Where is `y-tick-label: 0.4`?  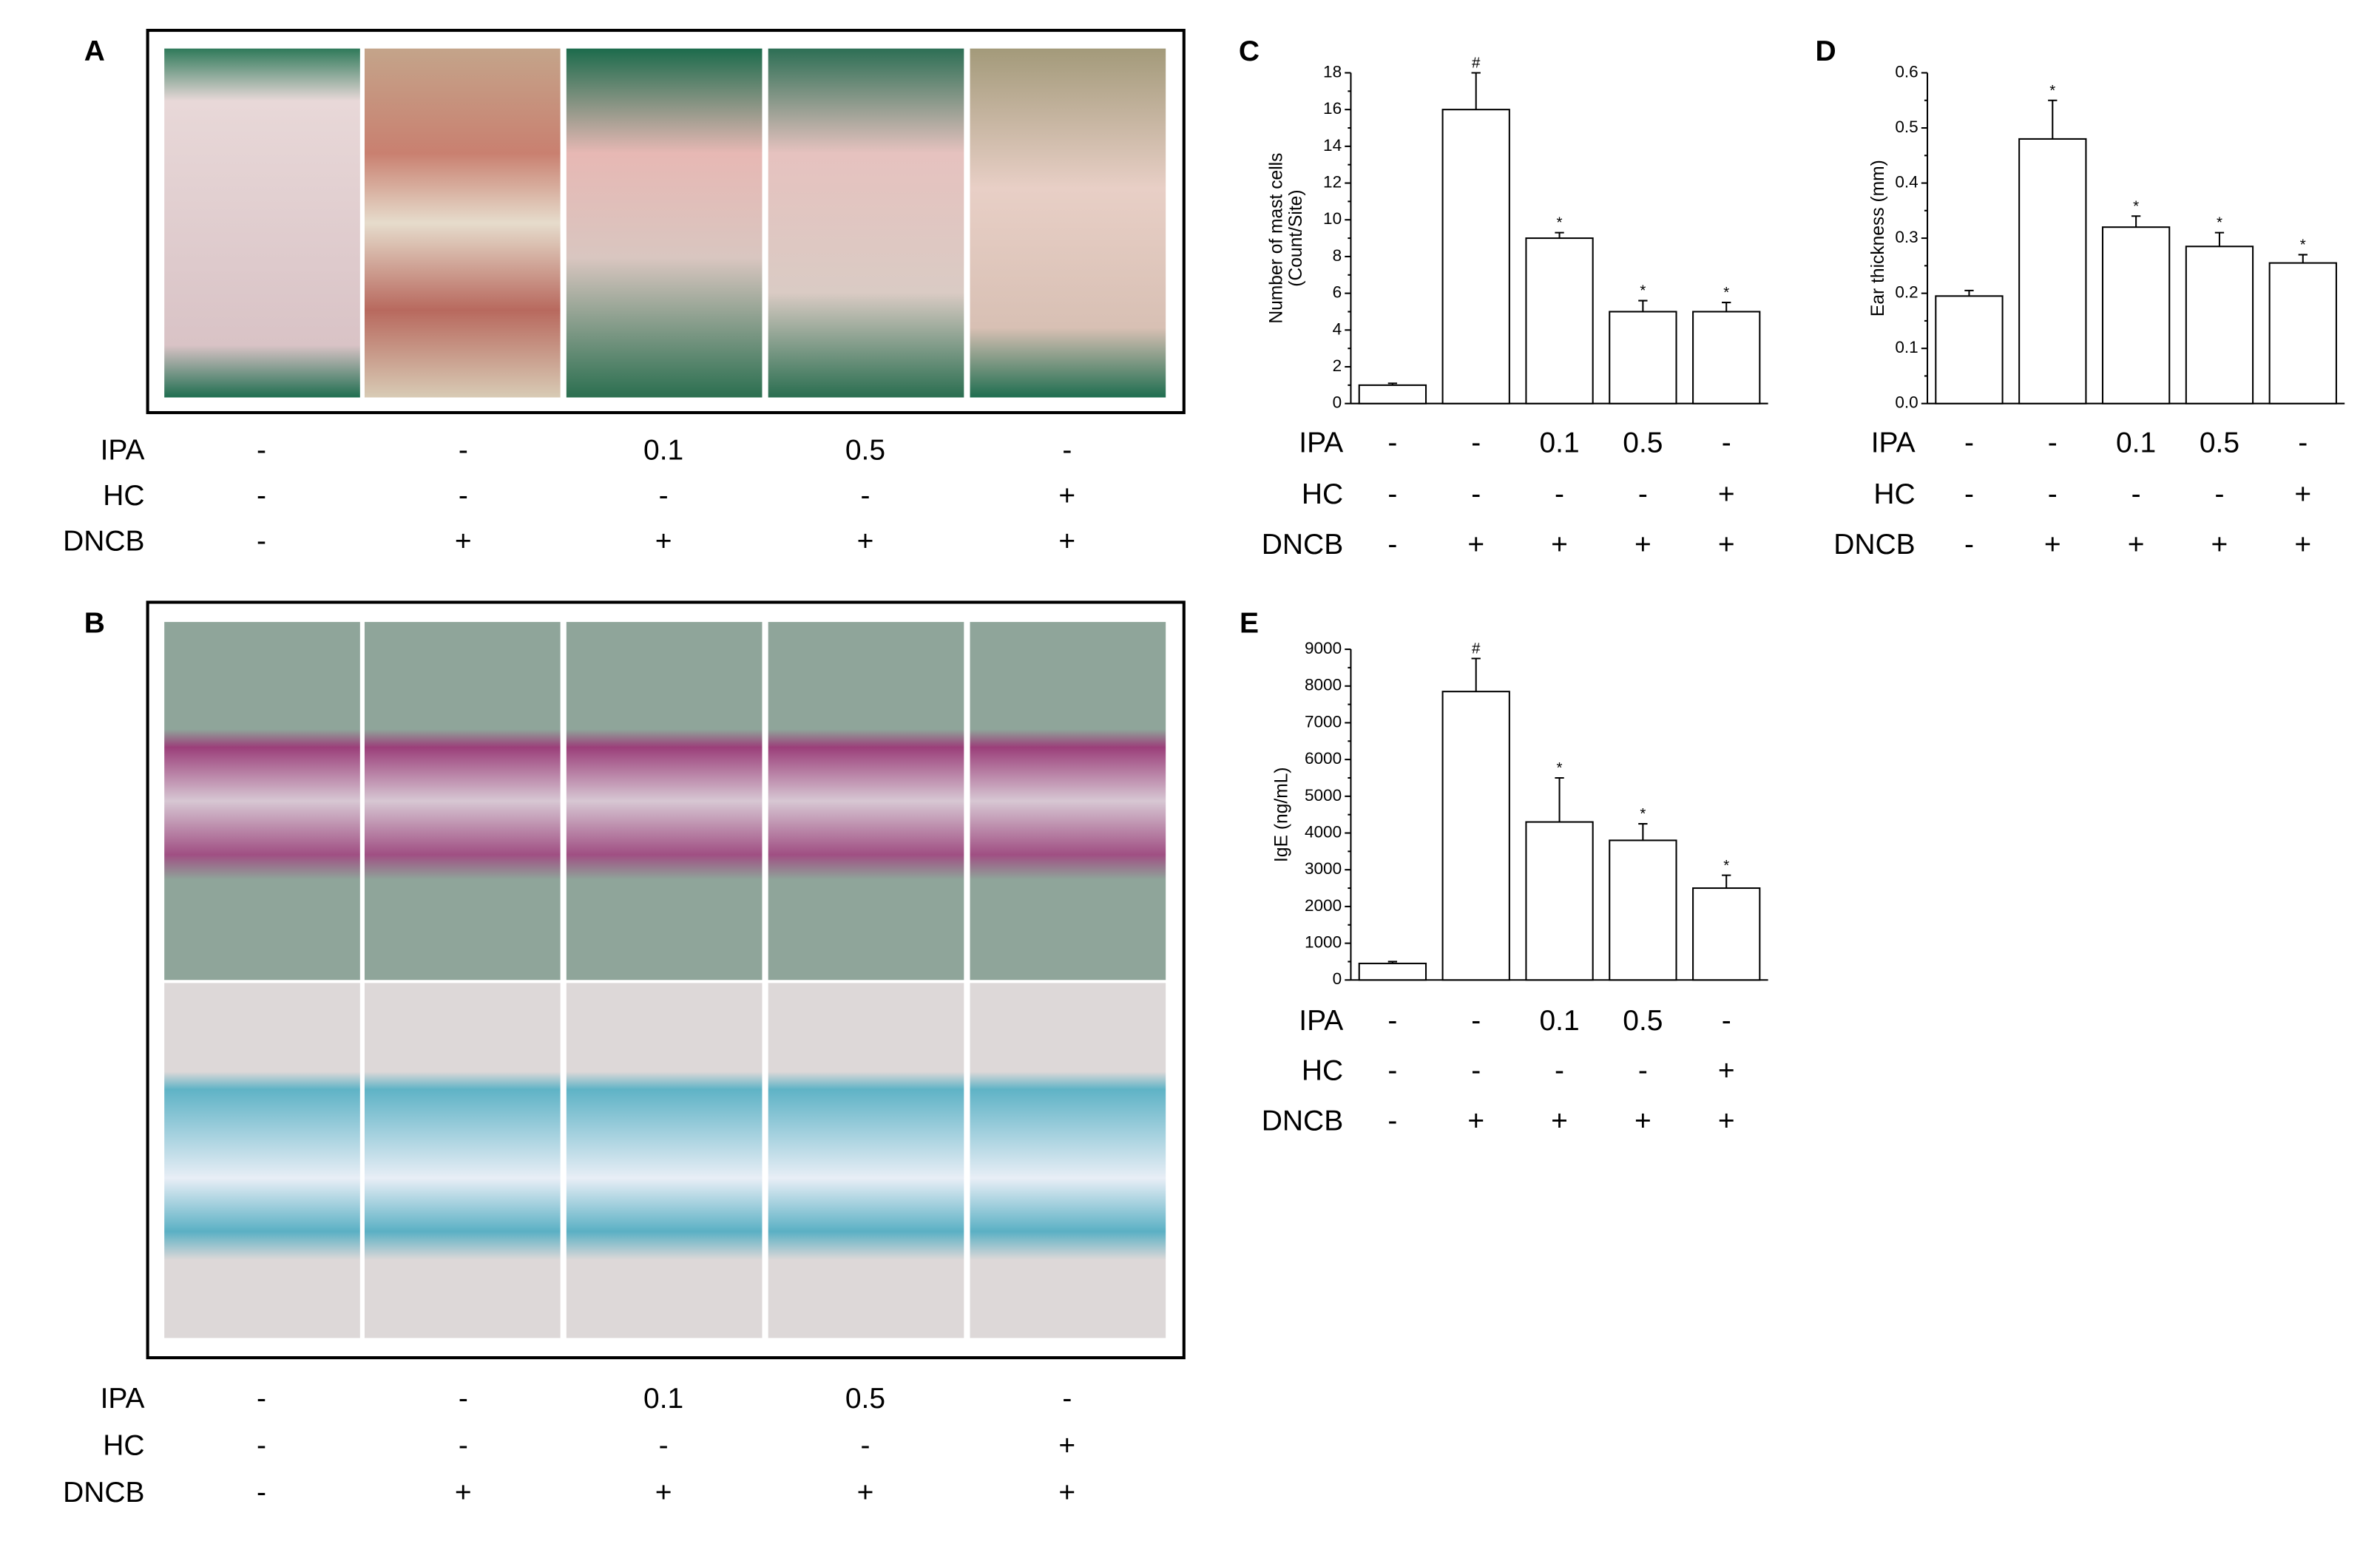 y-tick-label: 0.4 is located at coordinates (1907, 182).